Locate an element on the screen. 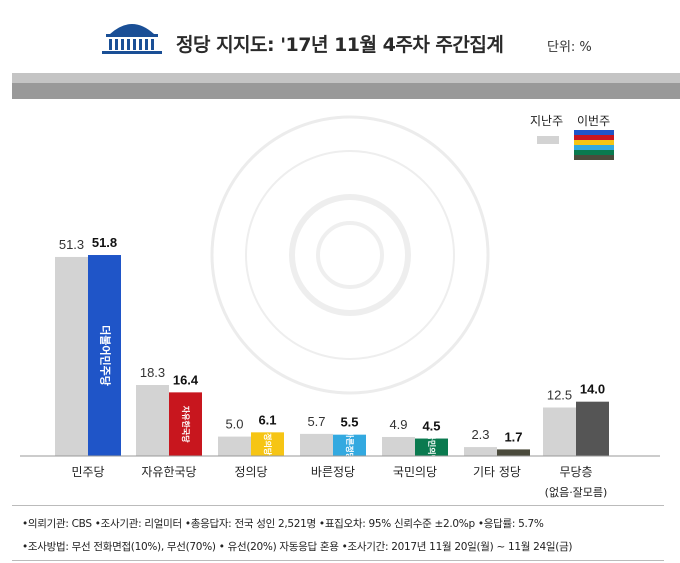 The image size is (680, 563). value-label-last-week-liberty-korea: 18.3 is located at coordinates (152, 372).